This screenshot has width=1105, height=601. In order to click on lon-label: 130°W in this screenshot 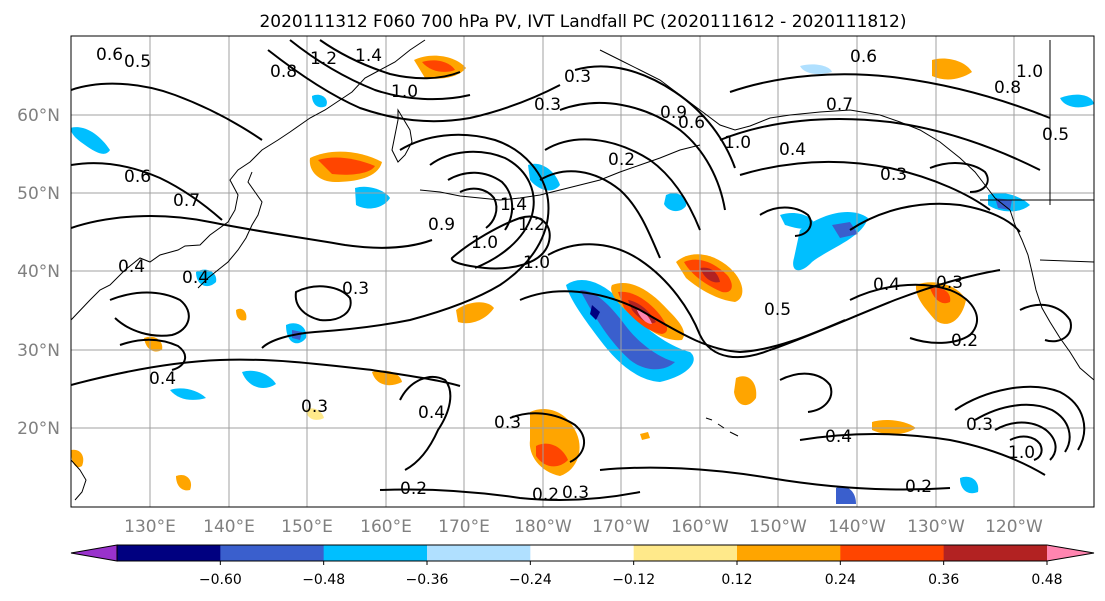, I will do `click(936, 527)`.